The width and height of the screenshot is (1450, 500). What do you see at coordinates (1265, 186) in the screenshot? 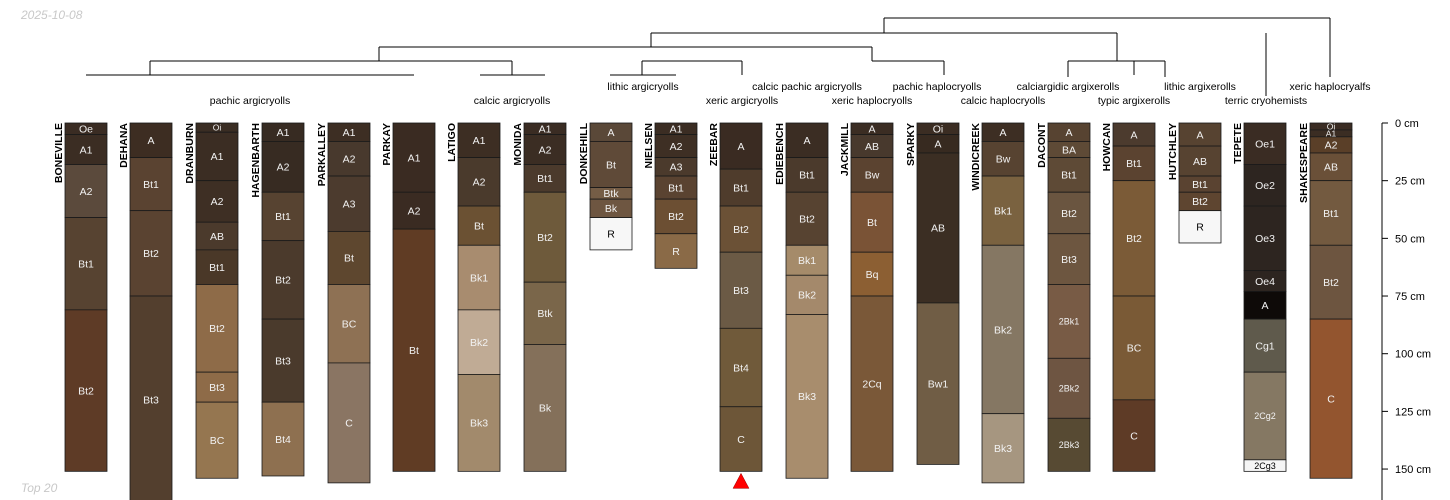
I see `horizon-label: Oe2` at bounding box center [1265, 186].